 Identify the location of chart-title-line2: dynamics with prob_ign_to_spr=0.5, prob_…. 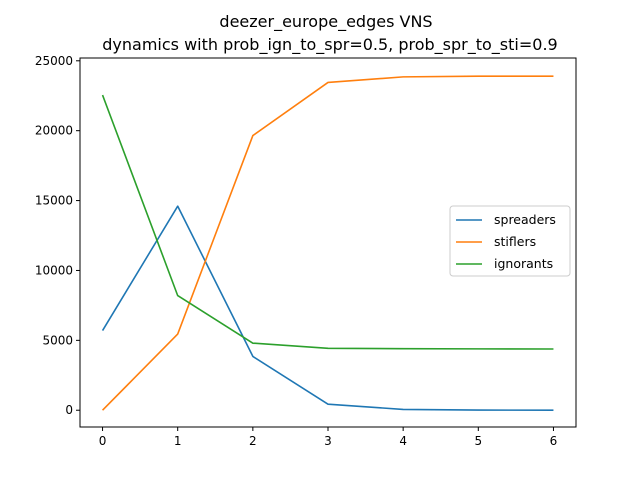
(329, 45).